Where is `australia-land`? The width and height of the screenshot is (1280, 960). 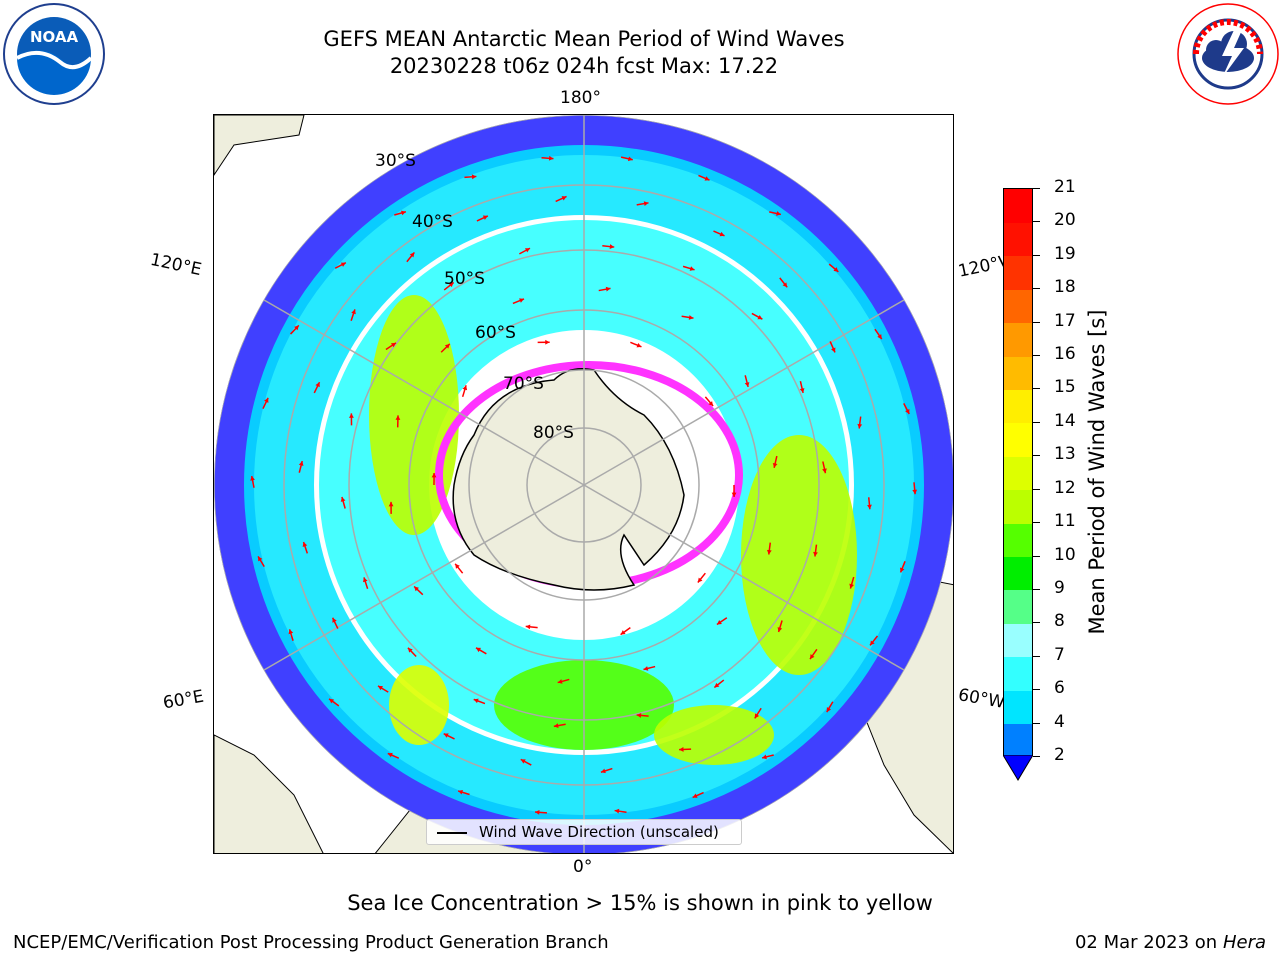
australia-land is located at coordinates (259, 145).